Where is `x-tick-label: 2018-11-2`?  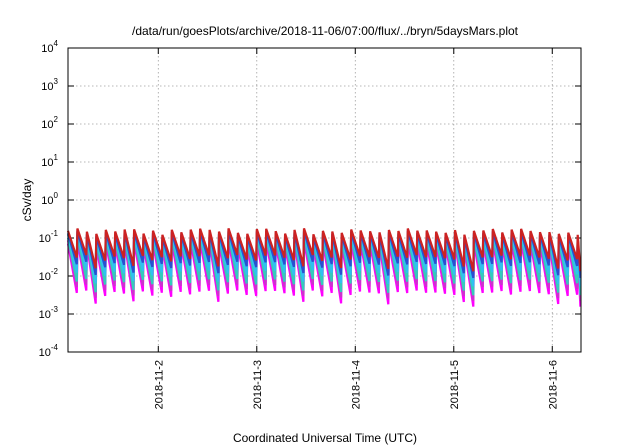
x-tick-label: 2018-11-2 is located at coordinates (159, 384).